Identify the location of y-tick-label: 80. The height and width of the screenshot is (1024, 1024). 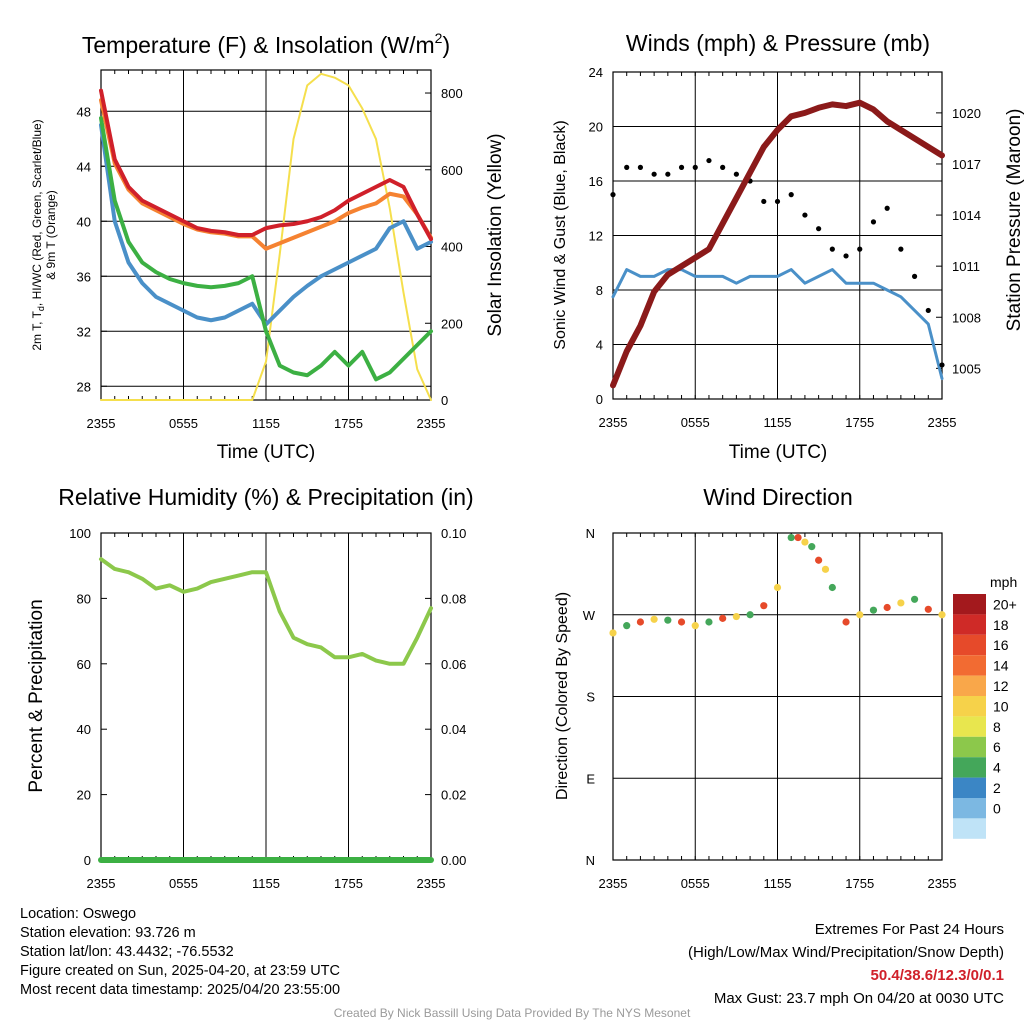
(84, 598).